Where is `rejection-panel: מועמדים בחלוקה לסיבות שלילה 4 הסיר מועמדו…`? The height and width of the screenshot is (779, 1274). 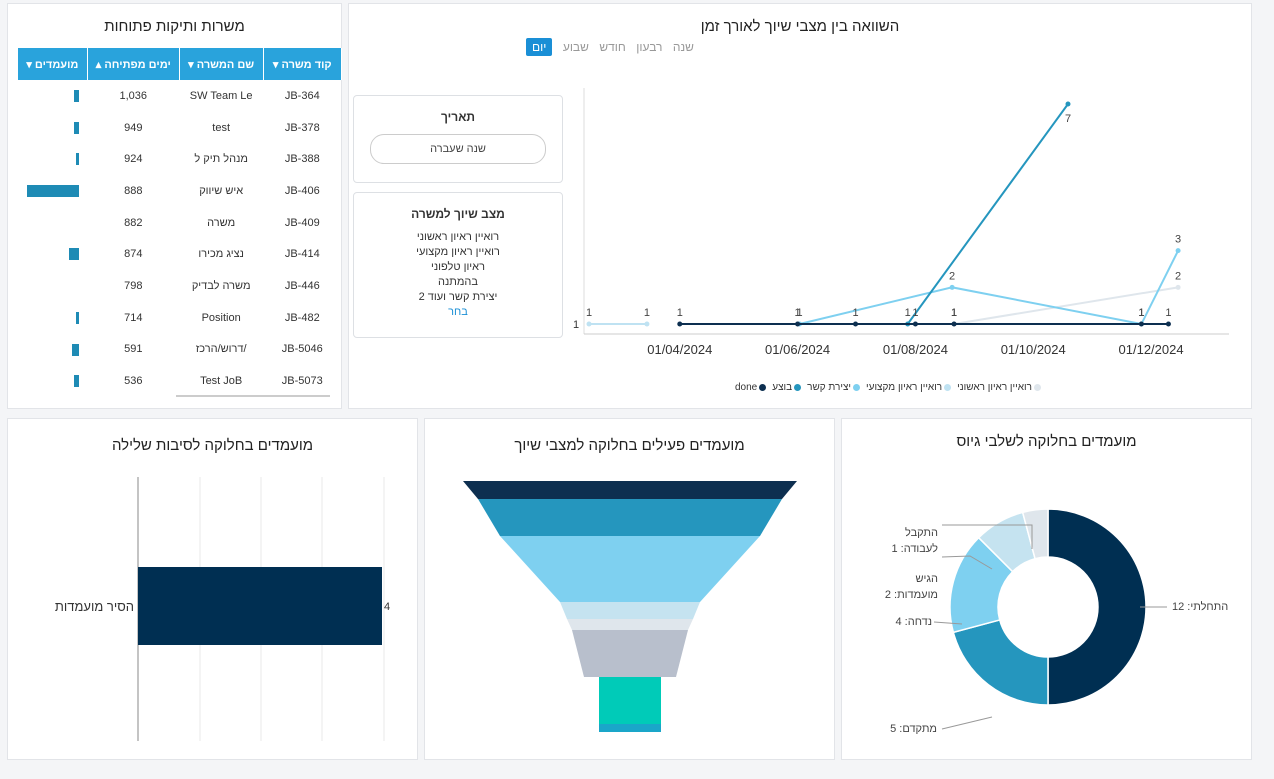
rejection-panel: מועמדים בחלוקה לסיבות שלילה 4 הסיר מועמדו… is located at coordinates (212, 589).